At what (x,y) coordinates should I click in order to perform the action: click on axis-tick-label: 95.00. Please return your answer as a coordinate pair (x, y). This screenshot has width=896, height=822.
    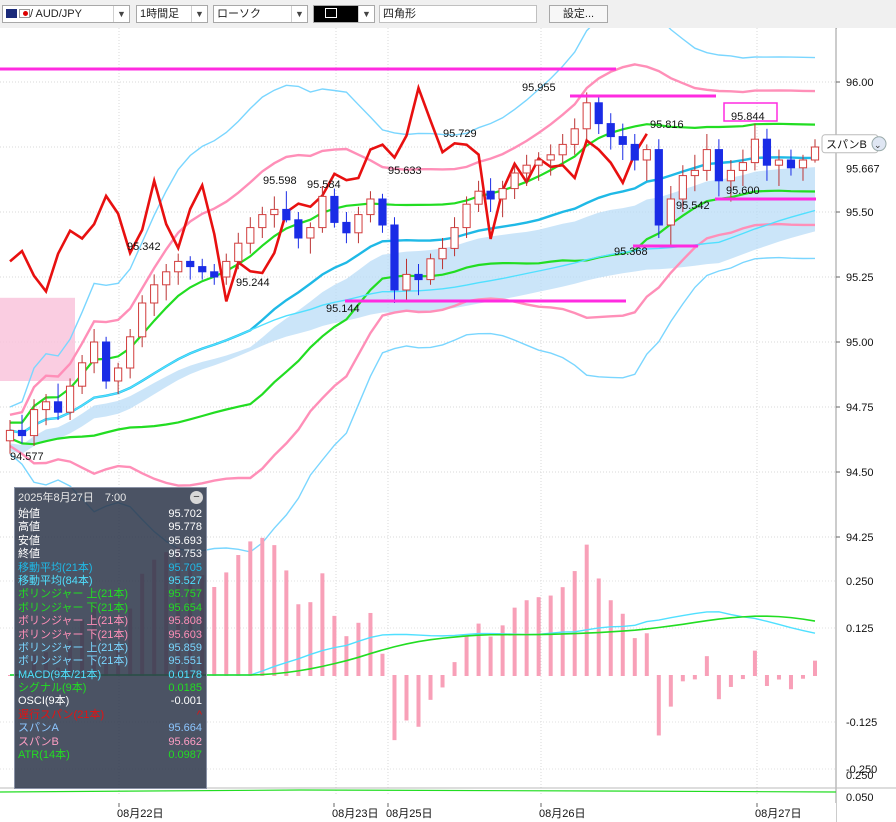
    Looking at the image, I should click on (860, 343).